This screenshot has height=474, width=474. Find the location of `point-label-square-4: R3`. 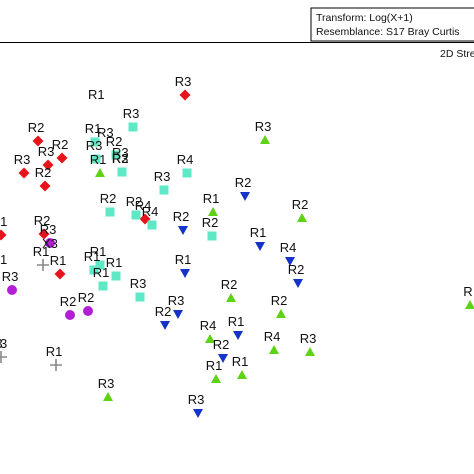

point-label-square-4: R3 is located at coordinates (120, 158).